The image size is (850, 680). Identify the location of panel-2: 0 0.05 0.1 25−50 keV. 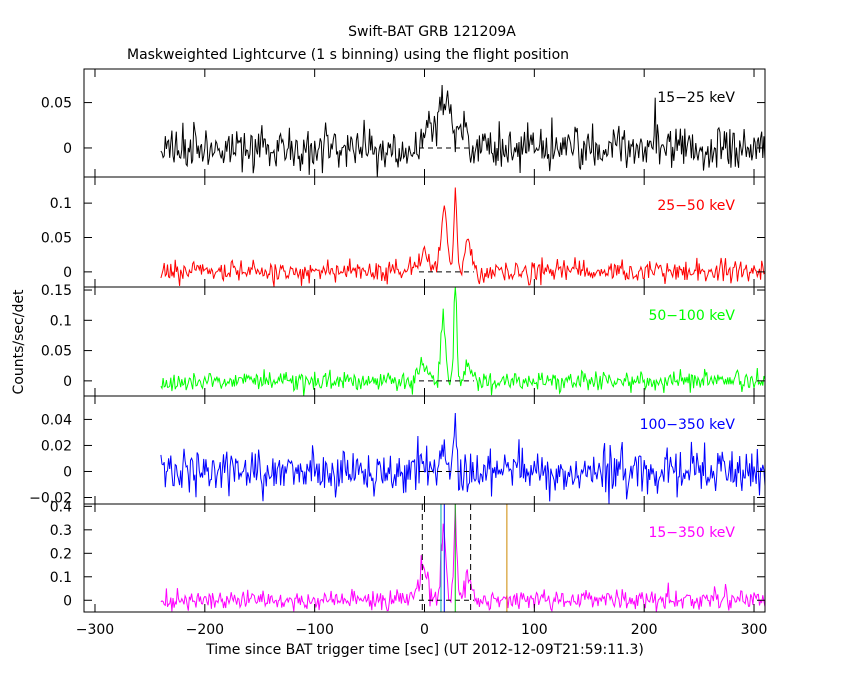
(403, 232).